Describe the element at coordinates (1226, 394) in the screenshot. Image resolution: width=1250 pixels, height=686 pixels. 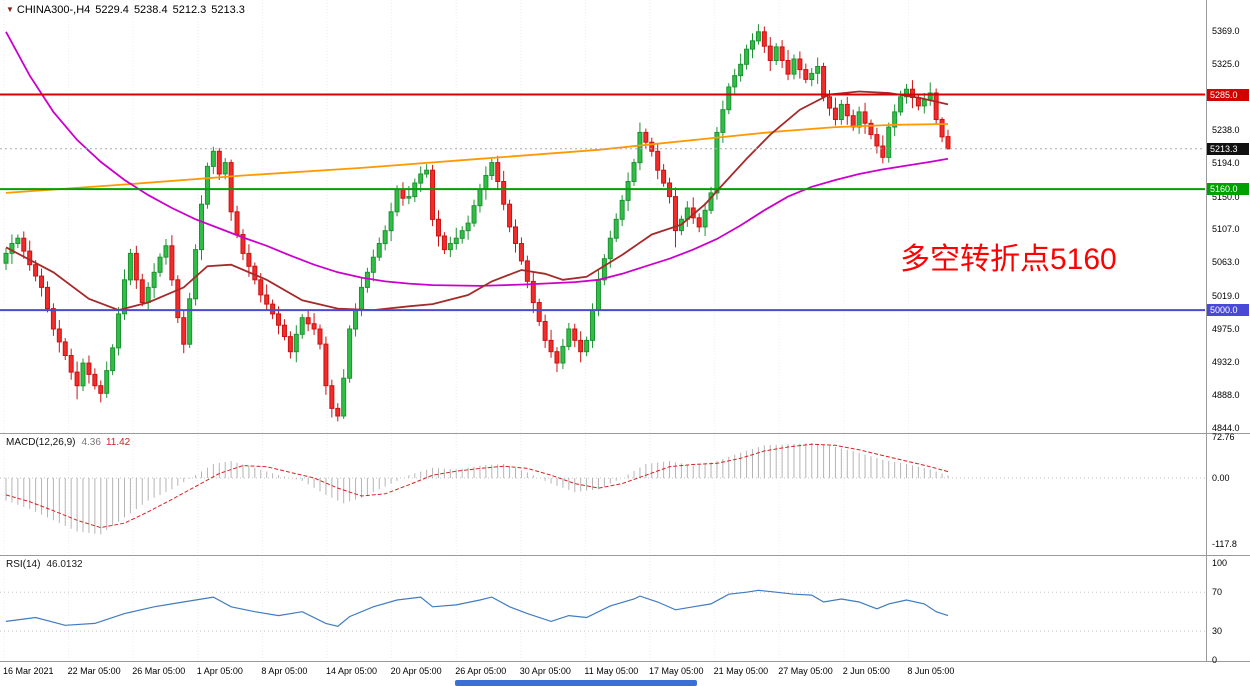
I see `price-tick-label: 4888.0` at that location.